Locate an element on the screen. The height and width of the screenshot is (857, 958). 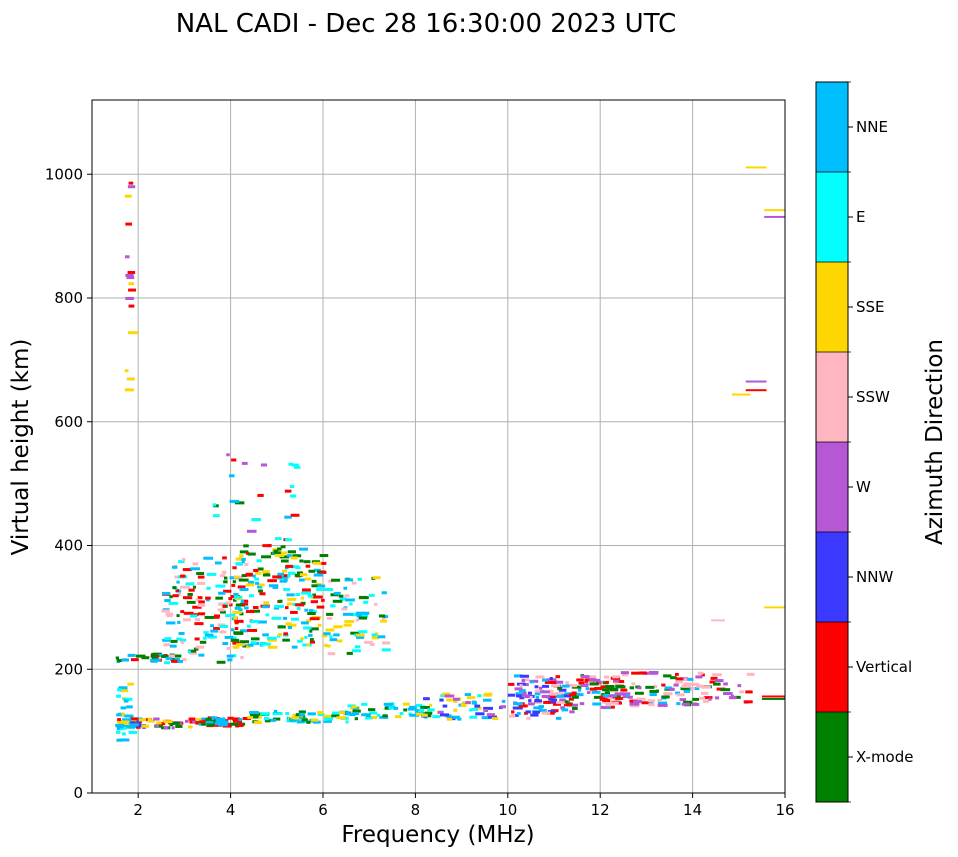
y-tick-label: 1000 is located at coordinates (64, 174).